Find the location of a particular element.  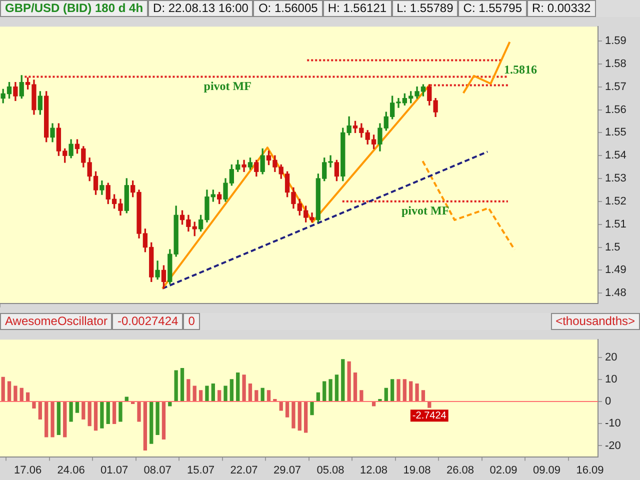

y-tick-label: 1.48 is located at coordinates (615, 293).